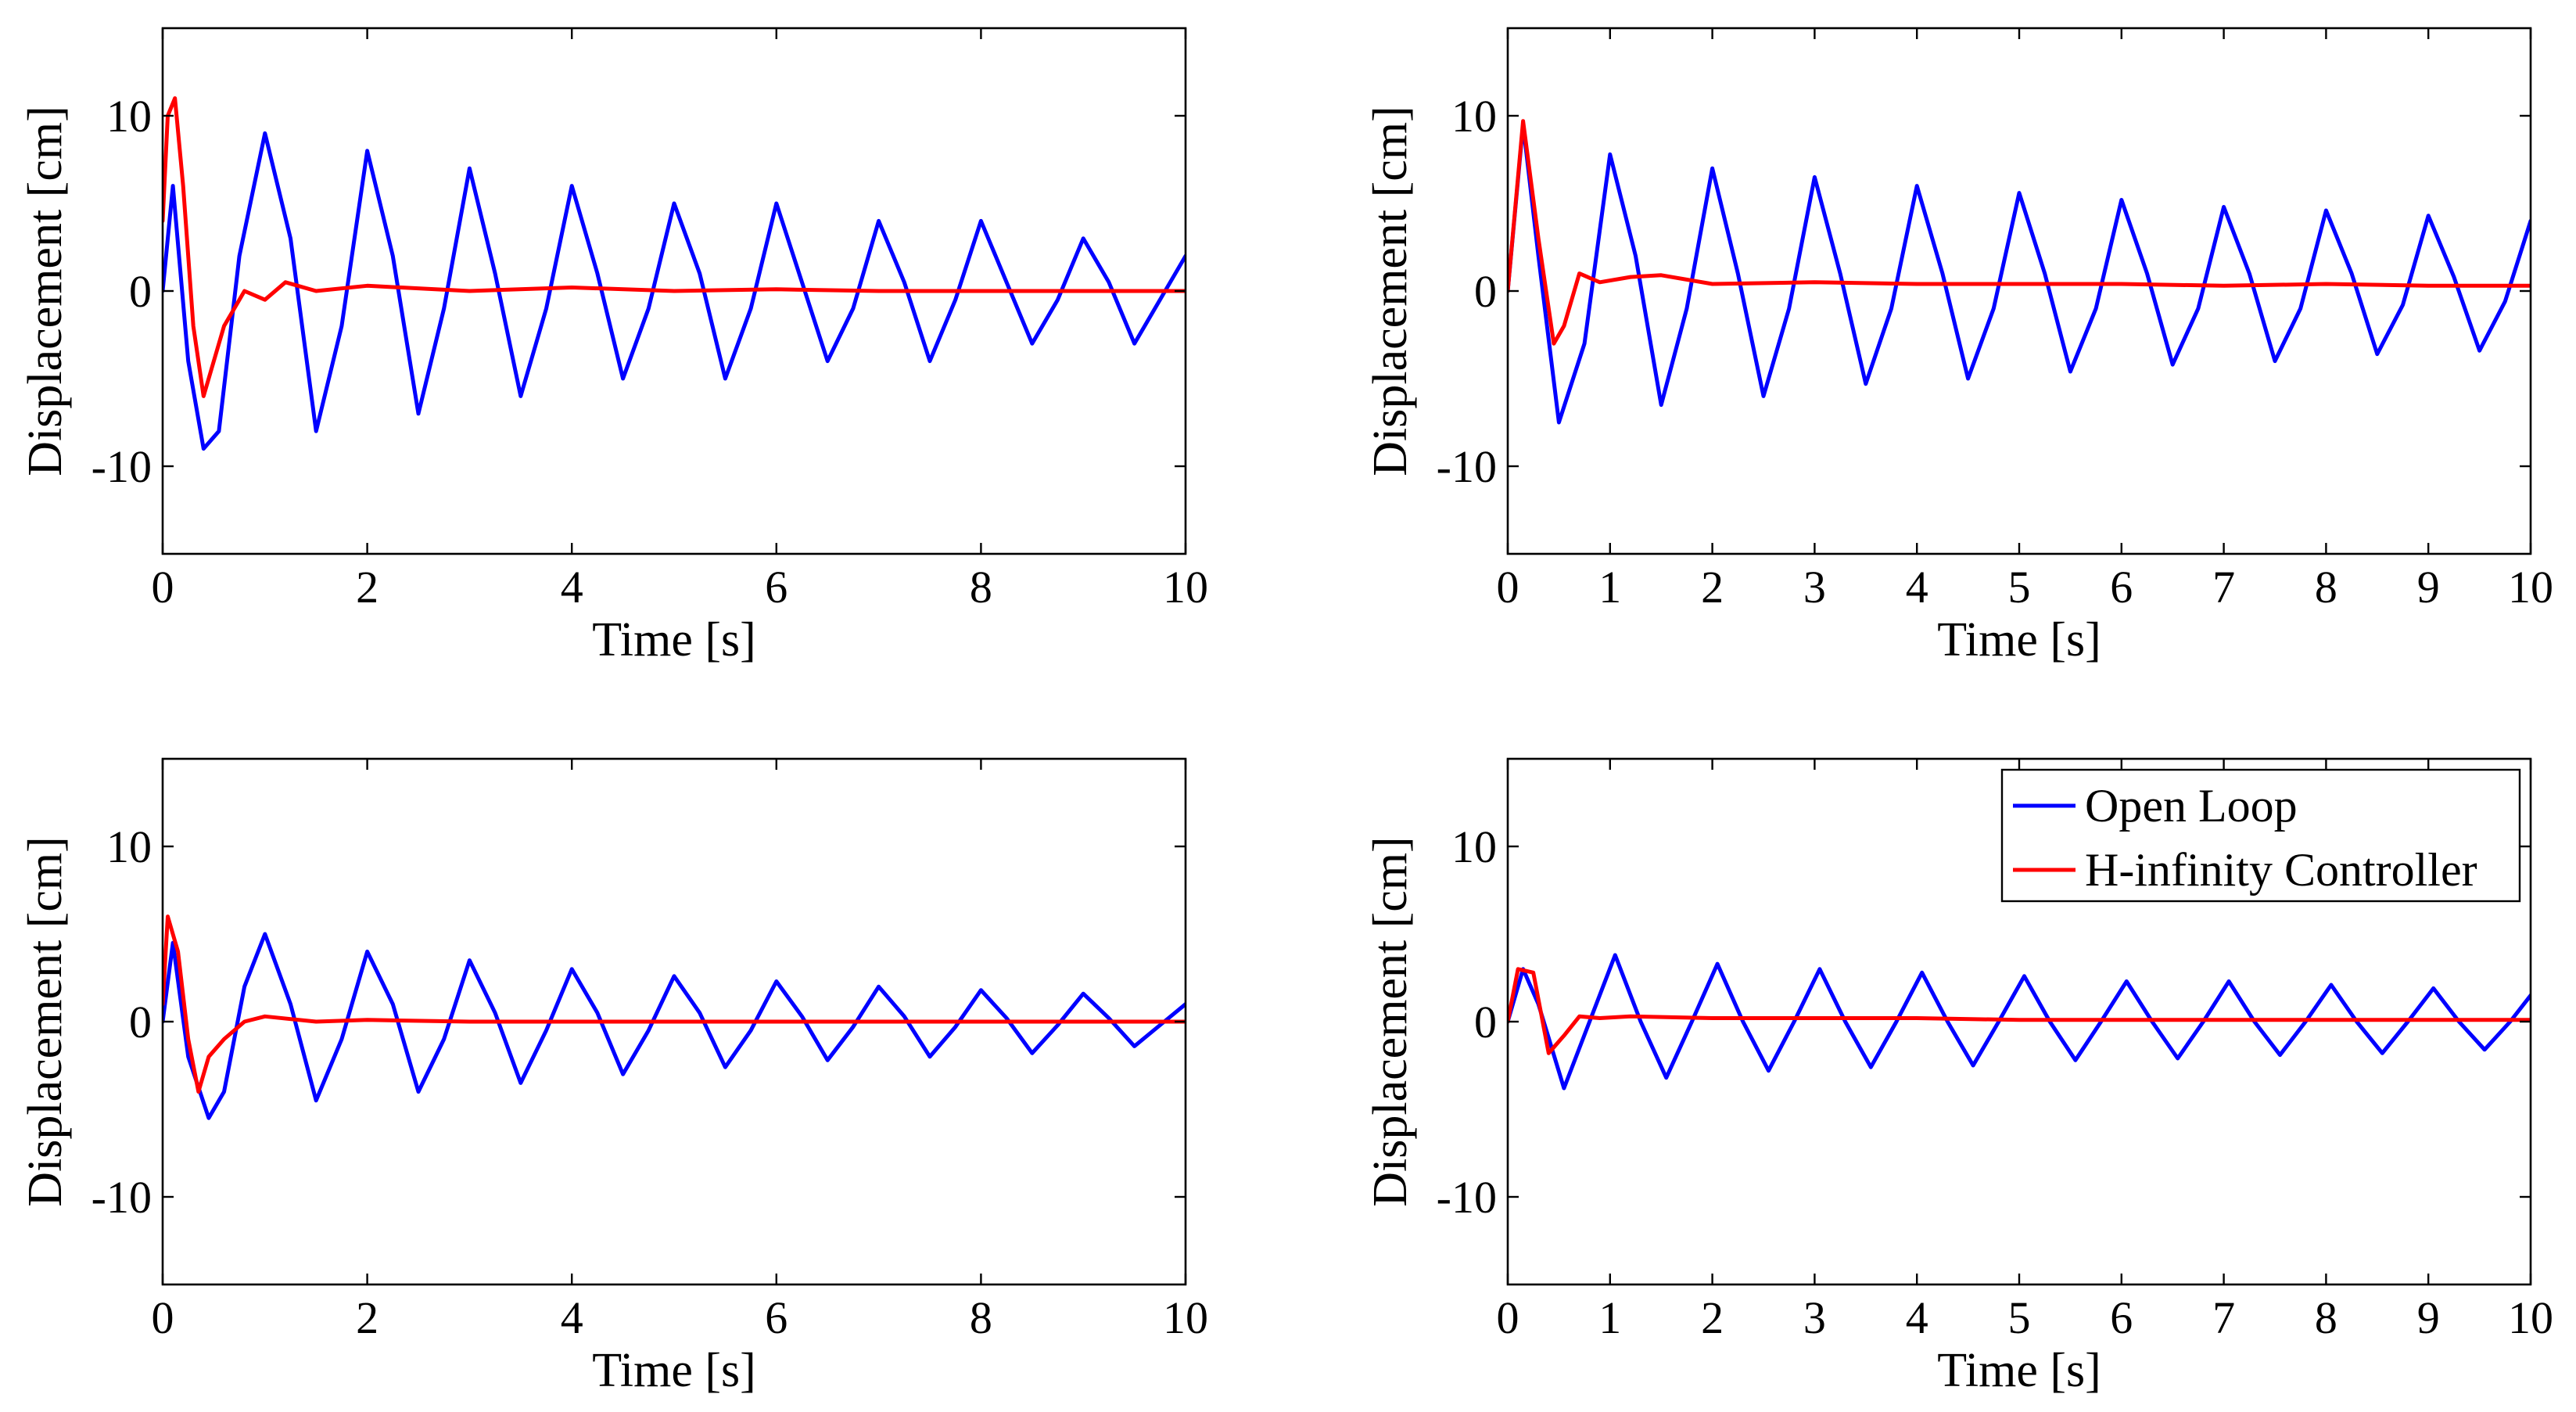 The height and width of the screenshot is (1412, 2576). I want to click on legend-label: H-infinity Controller, so click(2281, 870).